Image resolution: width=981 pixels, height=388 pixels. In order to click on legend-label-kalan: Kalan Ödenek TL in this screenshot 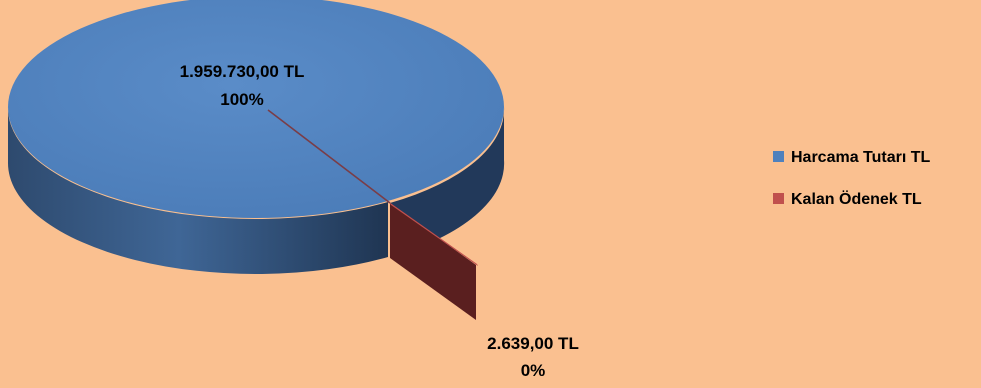, I will do `click(856, 198)`.